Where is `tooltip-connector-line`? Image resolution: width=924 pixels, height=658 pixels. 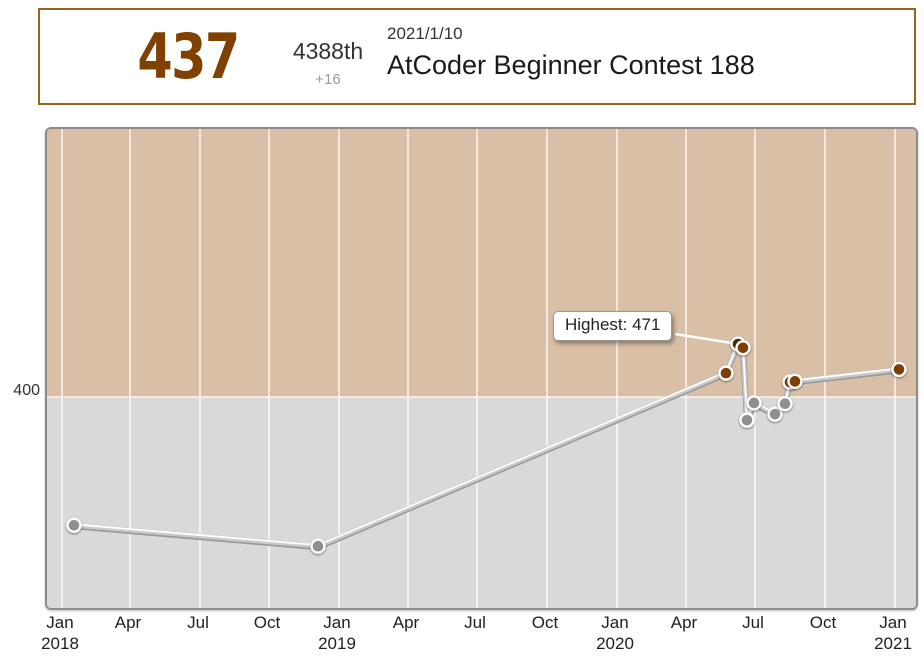 tooltip-connector-line is located at coordinates (706, 339).